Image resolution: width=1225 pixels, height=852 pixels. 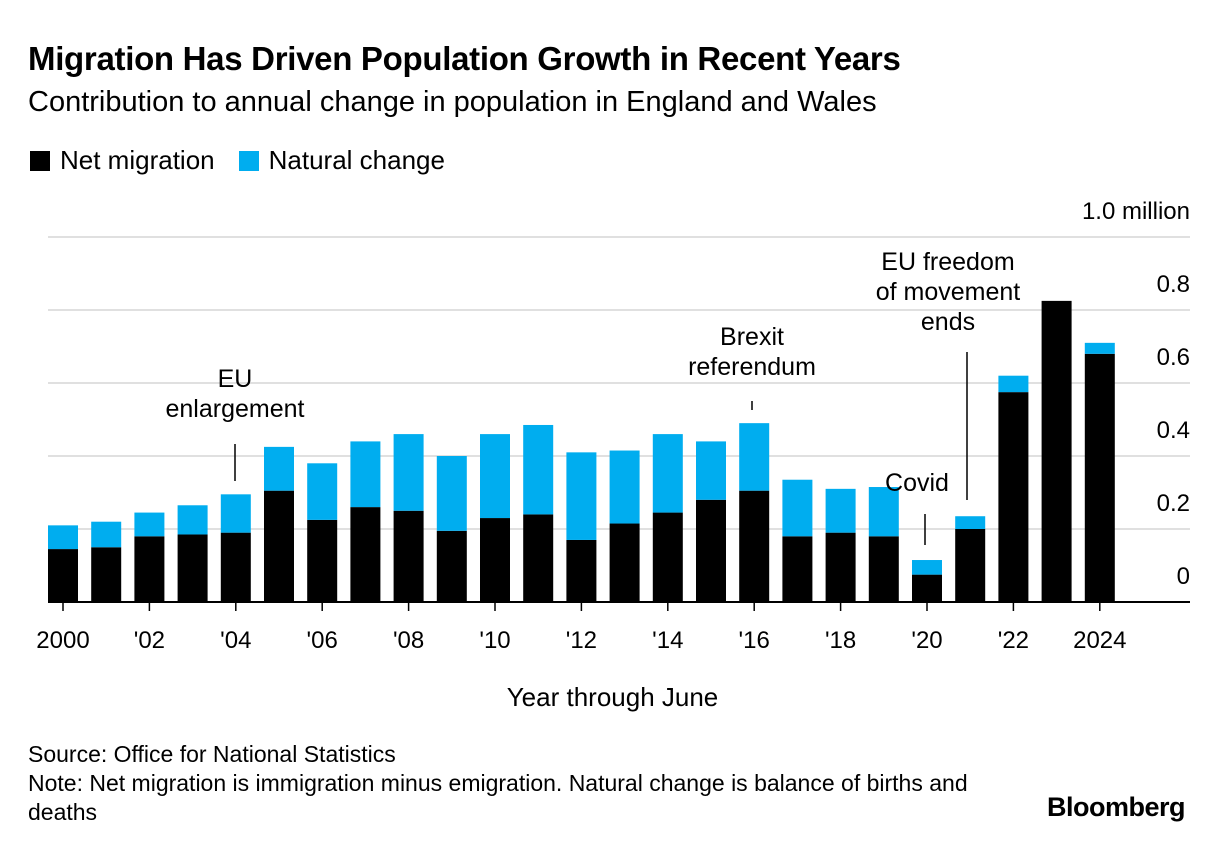 I want to click on annotation-line: referendum, so click(x=752, y=367).